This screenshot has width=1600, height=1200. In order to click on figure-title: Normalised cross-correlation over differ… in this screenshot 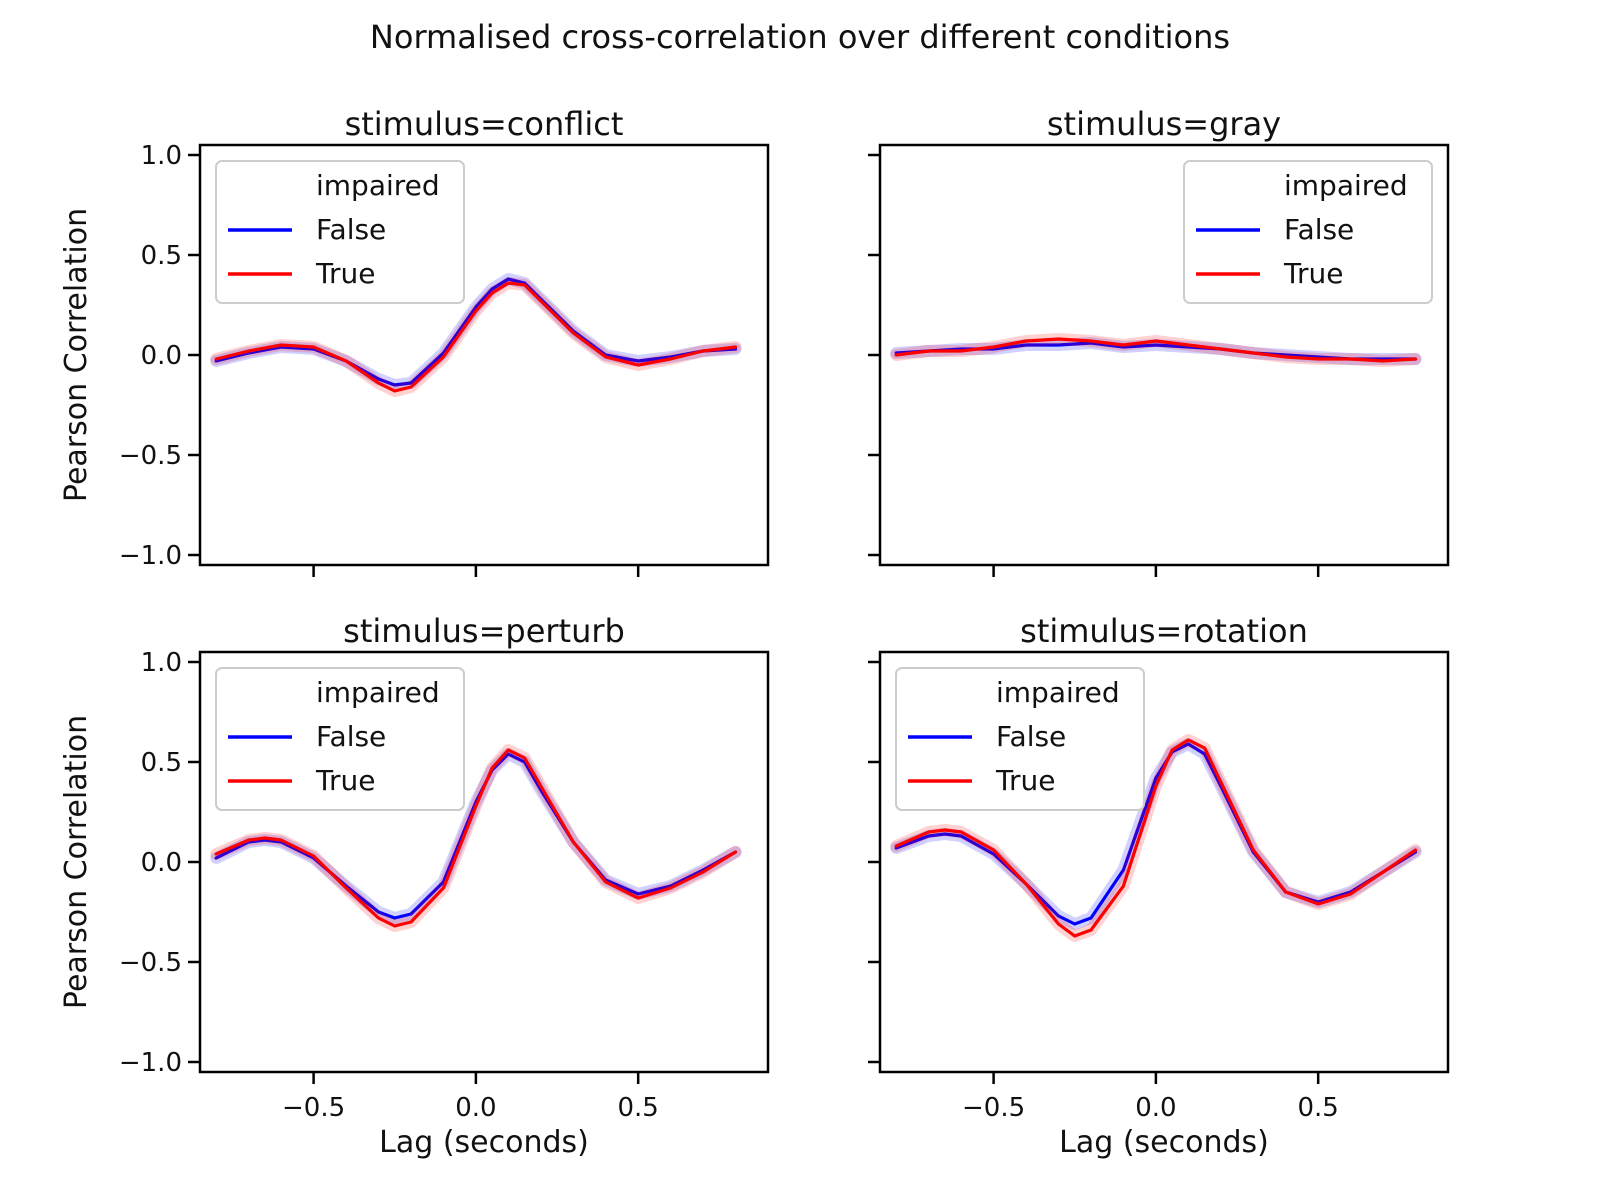, I will do `click(800, 37)`.